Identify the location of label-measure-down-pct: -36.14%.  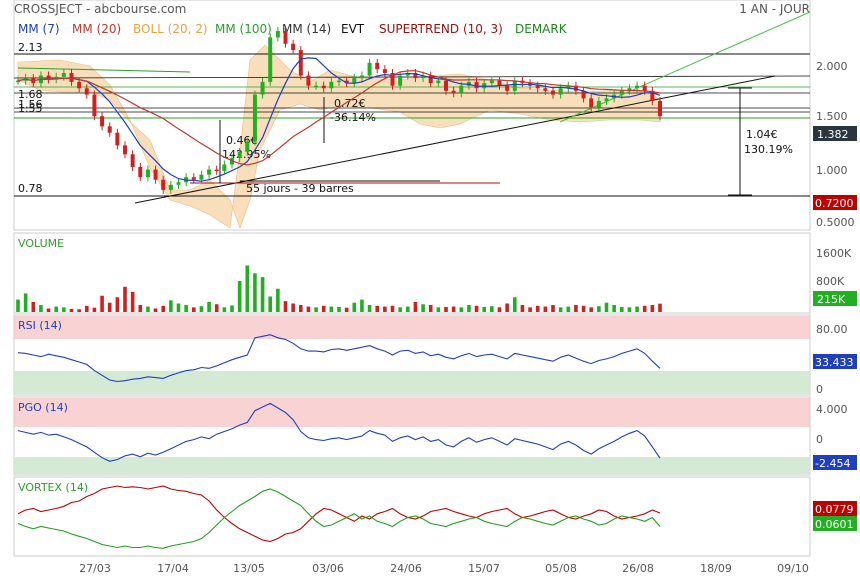
(353, 117).